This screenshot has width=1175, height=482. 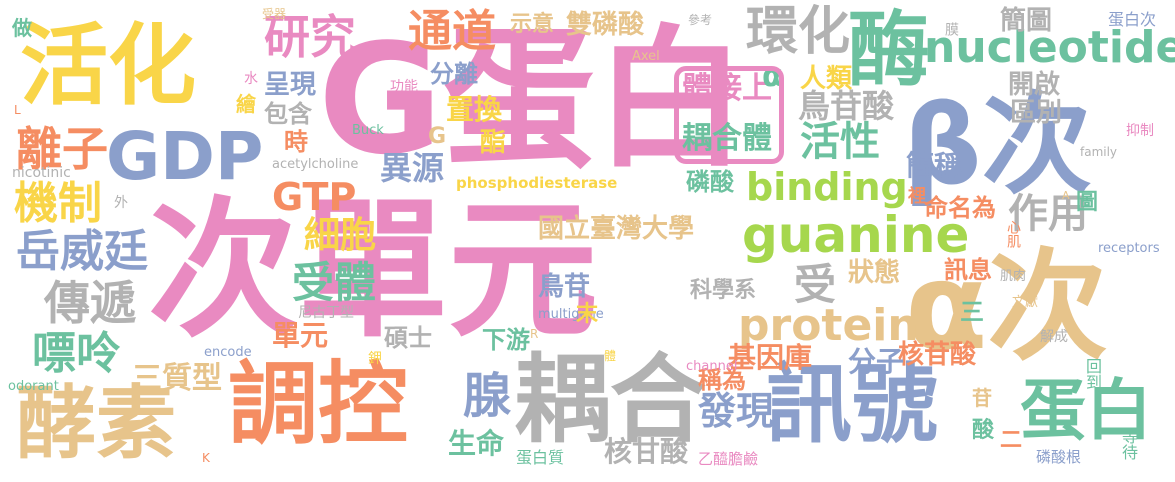 What do you see at coordinates (537, 183) in the screenshot?
I see `word-phosphodiesterase: phosphodiesterase` at bounding box center [537, 183].